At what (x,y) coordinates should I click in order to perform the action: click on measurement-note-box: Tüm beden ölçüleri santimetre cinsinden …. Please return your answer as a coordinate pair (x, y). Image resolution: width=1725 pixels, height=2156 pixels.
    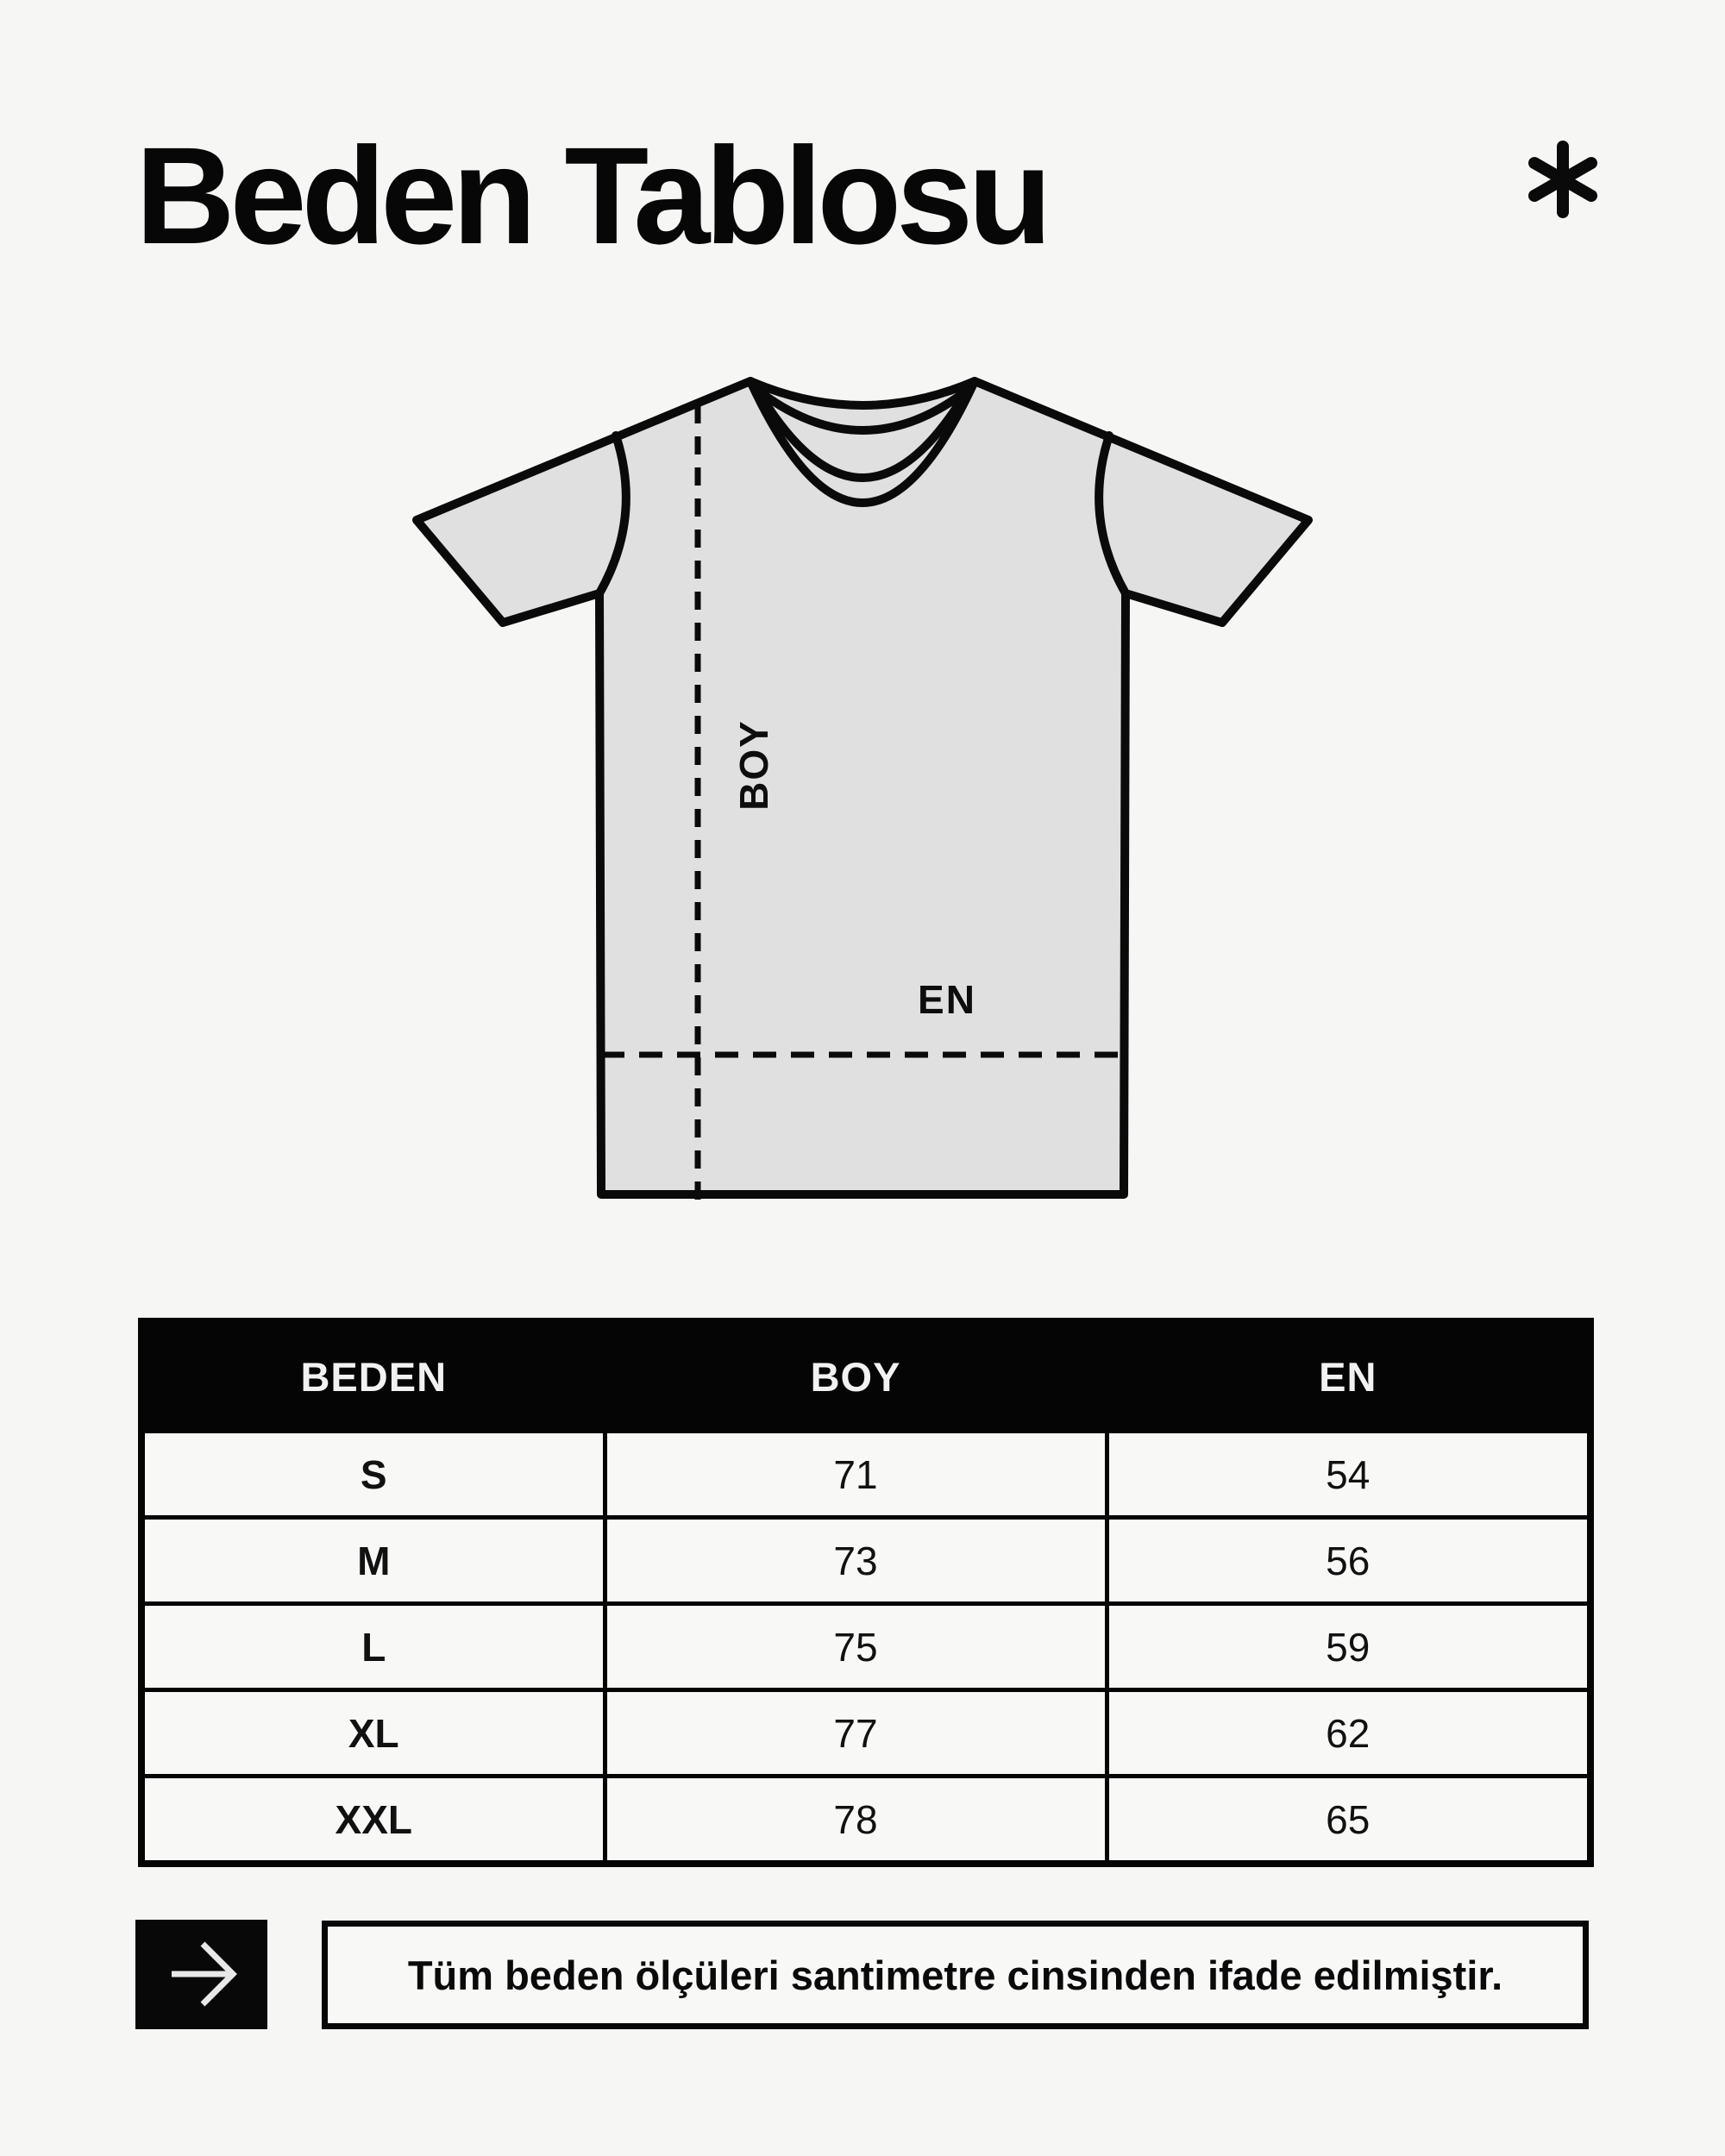
    Looking at the image, I should click on (956, 1975).